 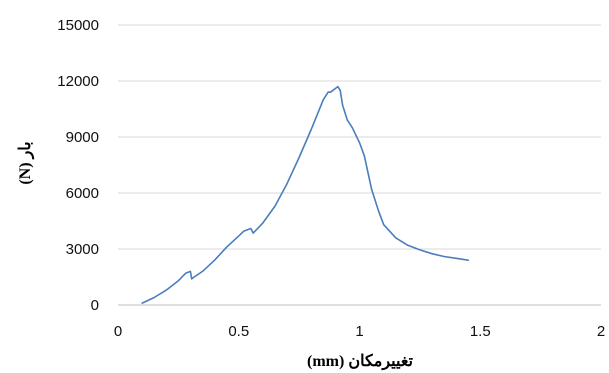 What do you see at coordinates (95, 305) in the screenshot?
I see `y-tick-label: 0` at bounding box center [95, 305].